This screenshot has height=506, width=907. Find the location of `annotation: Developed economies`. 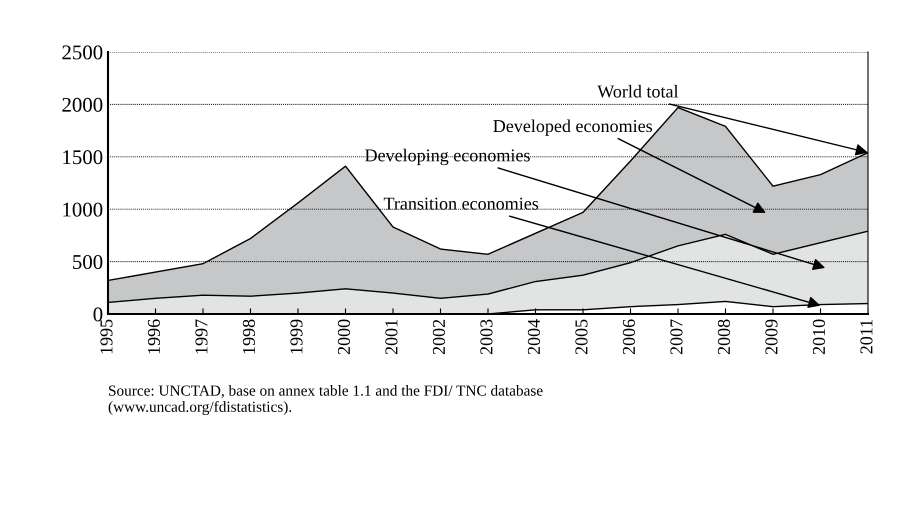

annotation: Developed economies is located at coordinates (572, 127).